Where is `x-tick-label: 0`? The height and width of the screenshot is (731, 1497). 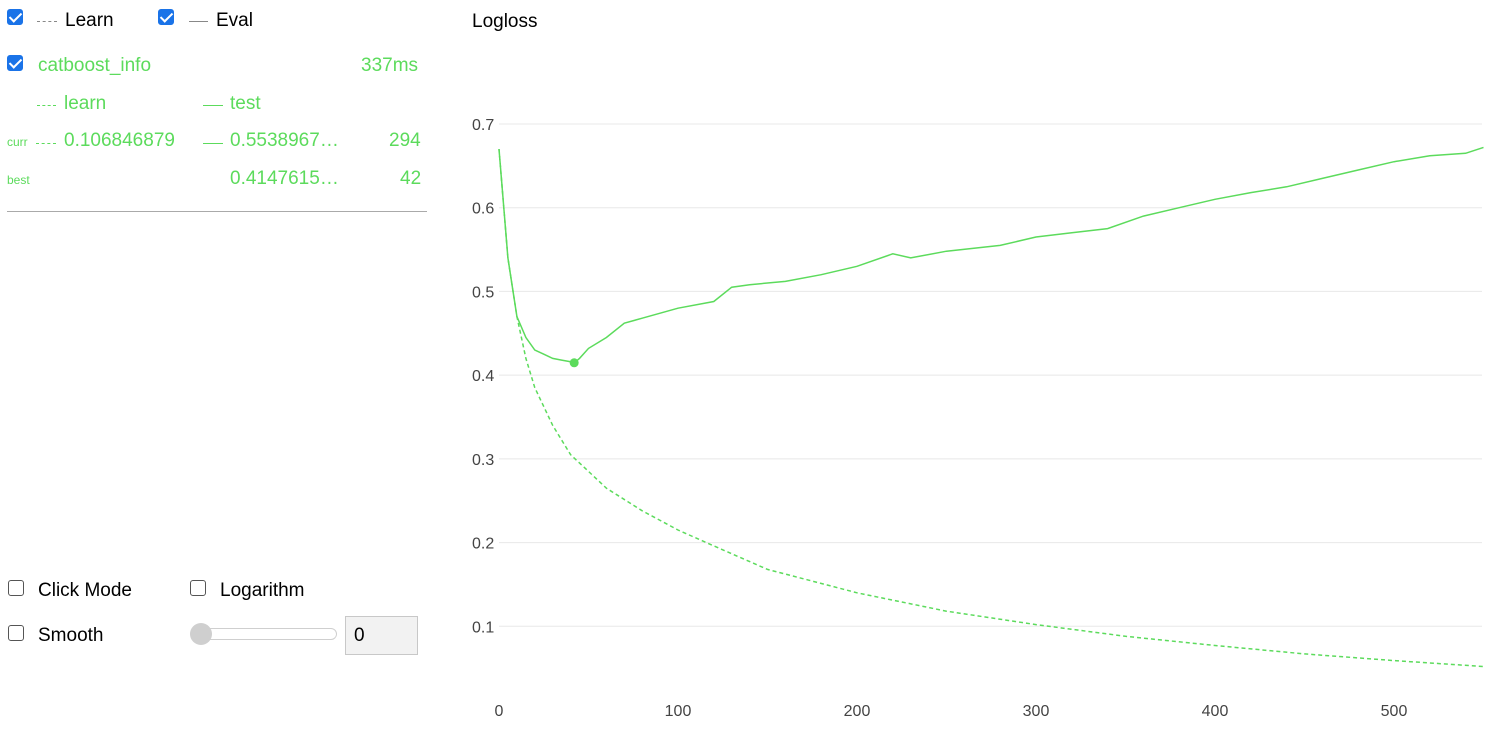 x-tick-label: 0 is located at coordinates (499, 711).